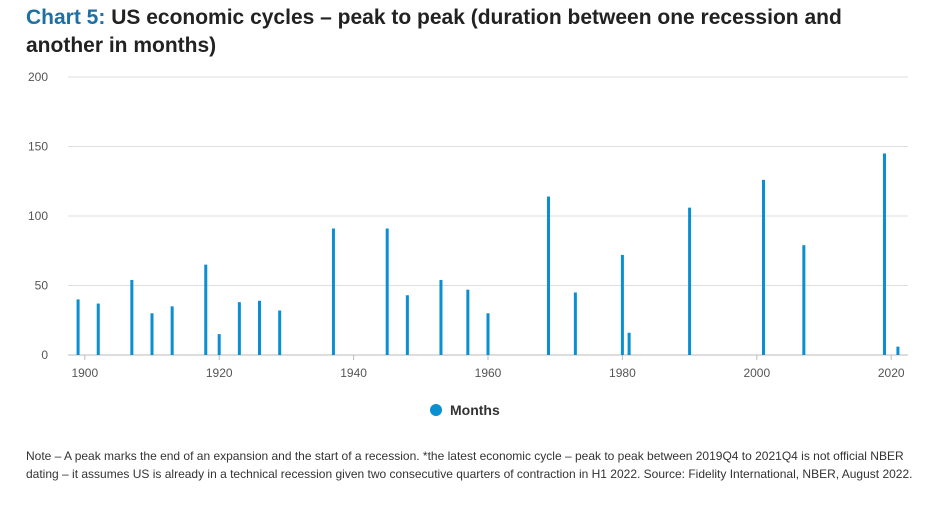 This screenshot has height=526, width=940. What do you see at coordinates (353, 373) in the screenshot?
I see `x-tick-label: 1940` at bounding box center [353, 373].